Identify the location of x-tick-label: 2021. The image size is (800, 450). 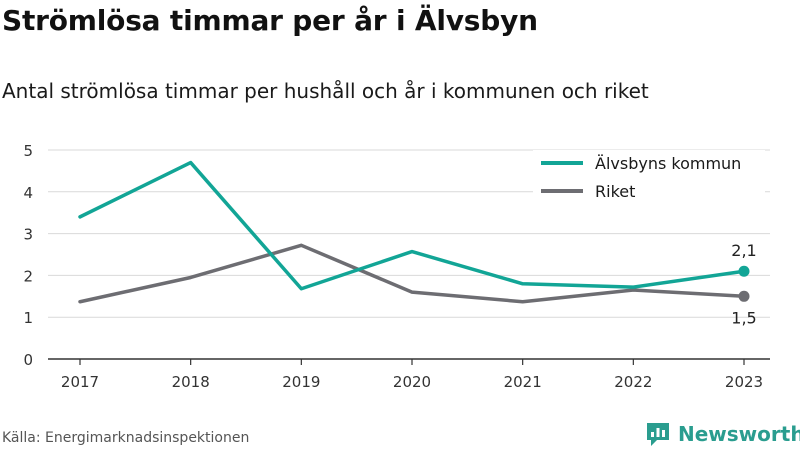
(523, 382).